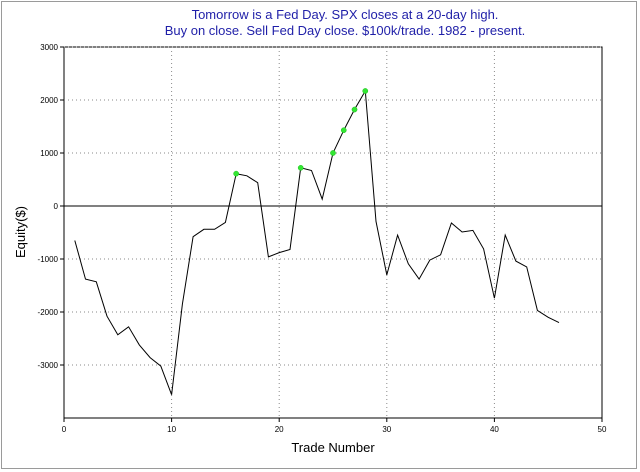 The width and height of the screenshot is (640, 472). Describe the element at coordinates (48, 312) in the screenshot. I see `y-tick-label: -2000` at that location.